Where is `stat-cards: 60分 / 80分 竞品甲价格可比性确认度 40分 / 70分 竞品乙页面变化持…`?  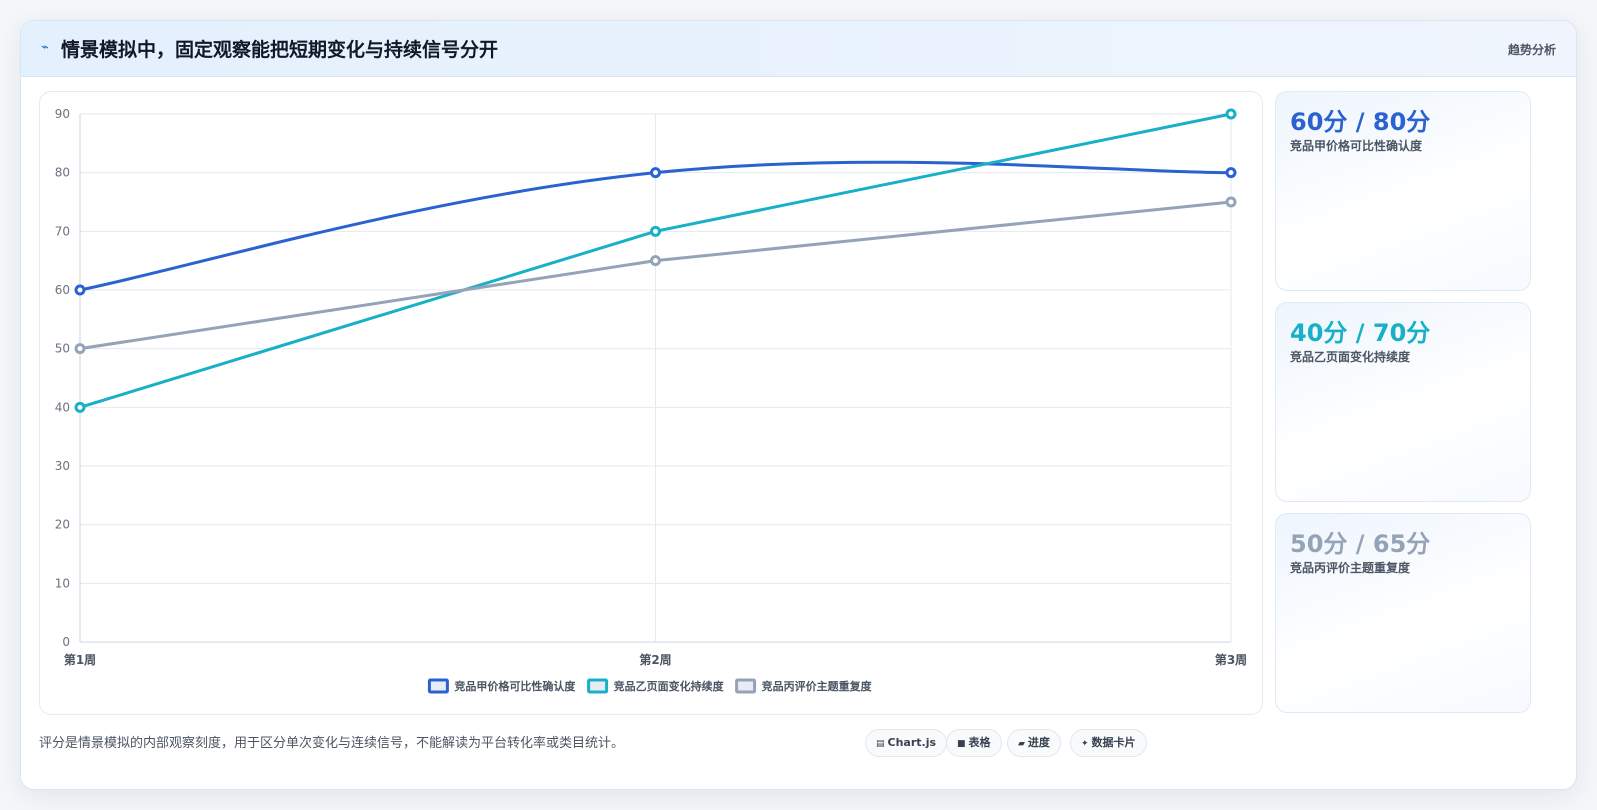 stat-cards: 60分 / 80分 竞品甲价格可比性确认度 40分 / 70分 竞品乙页面变化持… is located at coordinates (1403, 403).